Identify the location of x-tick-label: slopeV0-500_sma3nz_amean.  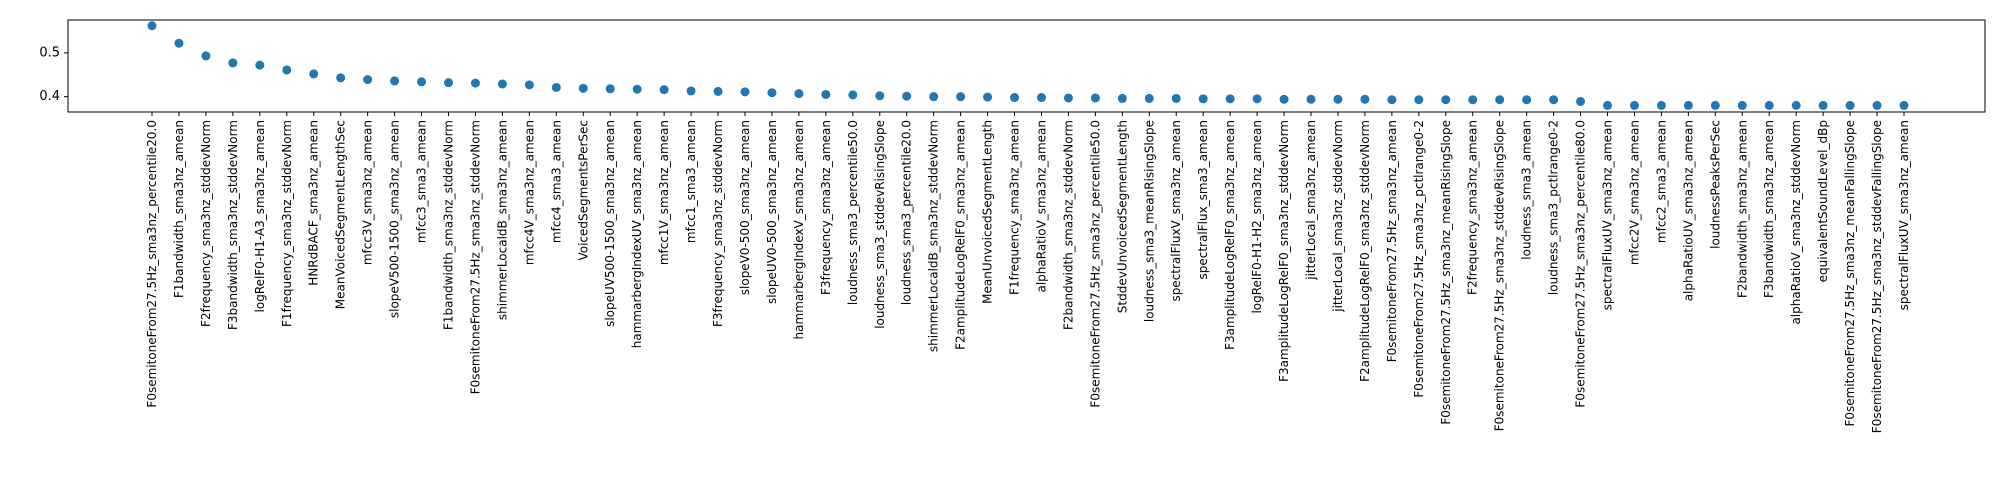
(745, 207).